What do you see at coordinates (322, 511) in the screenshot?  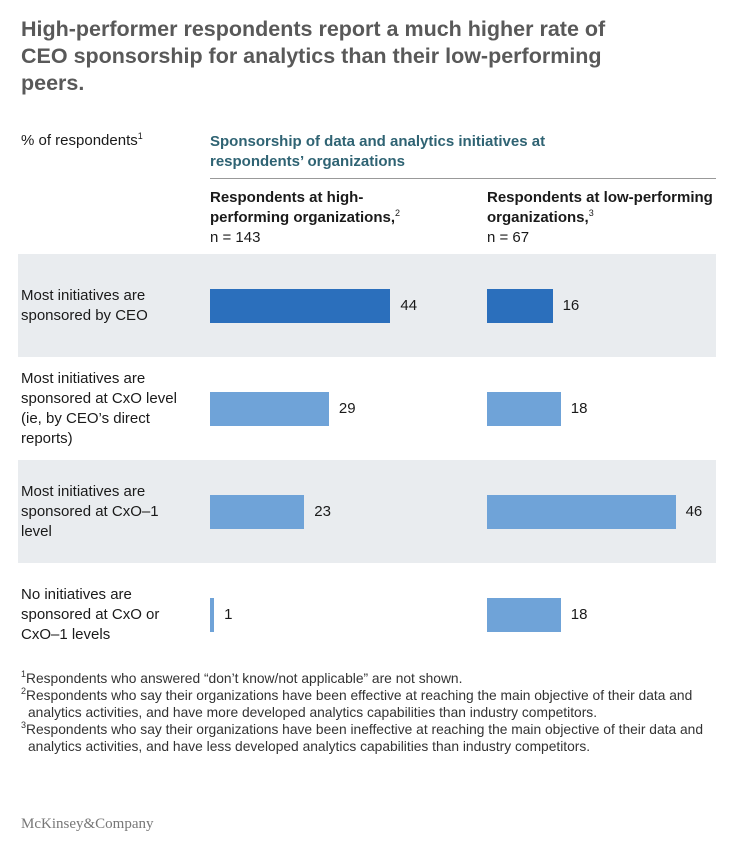 I see `value-label: 23` at bounding box center [322, 511].